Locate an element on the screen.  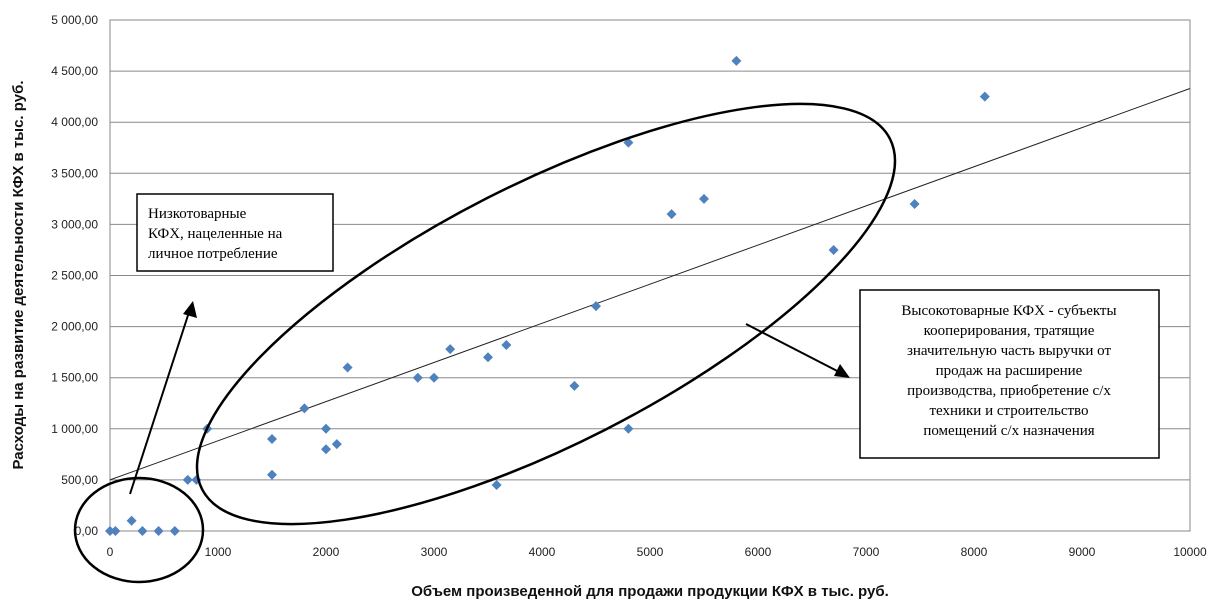
annotation-line: КФХ, нацеленные на is located at coordinates (215, 234).